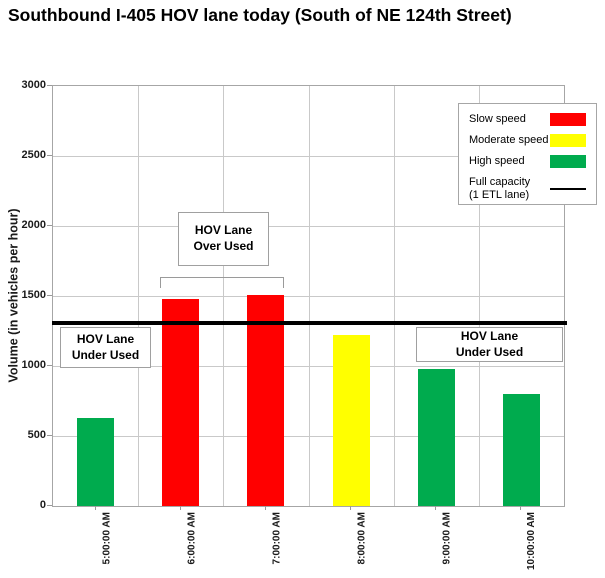  What do you see at coordinates (33, 155) in the screenshot?
I see `y-tick-label: 2500` at bounding box center [33, 155].